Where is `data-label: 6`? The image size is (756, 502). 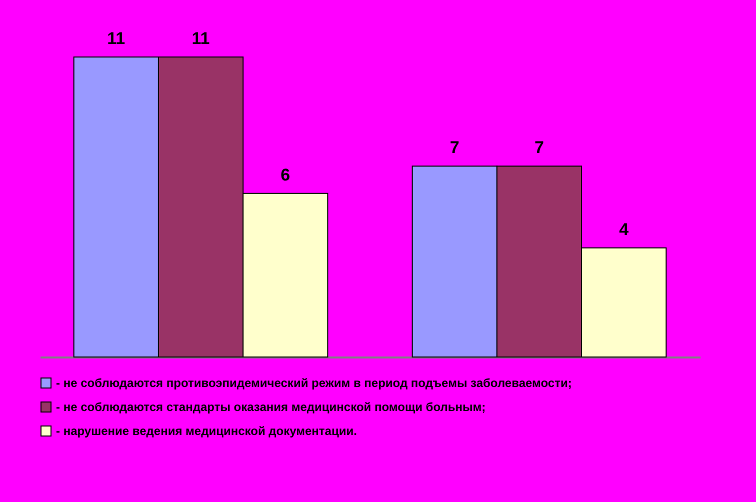 data-label: 6 is located at coordinates (285, 174).